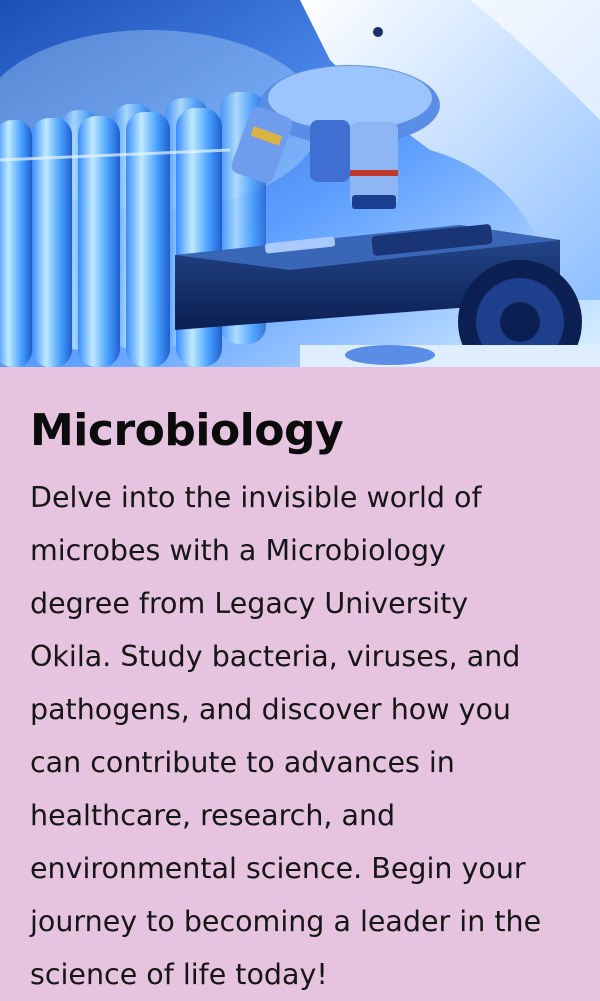 The height and width of the screenshot is (1001, 600). What do you see at coordinates (278, 868) in the screenshot?
I see `description-line: environmental science. Begin your` at bounding box center [278, 868].